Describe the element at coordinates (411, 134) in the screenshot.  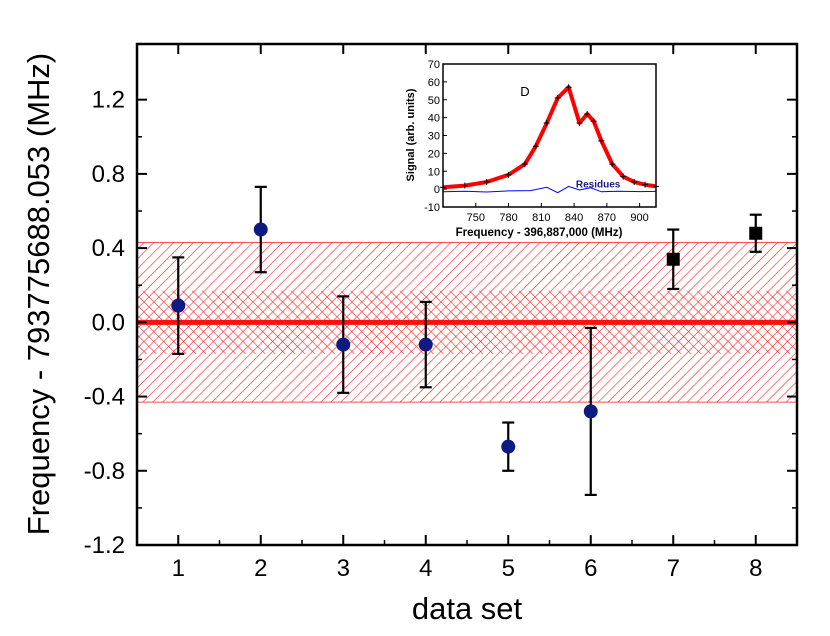
I see `inset-y-axis-title: Signal (arb. units)` at that location.